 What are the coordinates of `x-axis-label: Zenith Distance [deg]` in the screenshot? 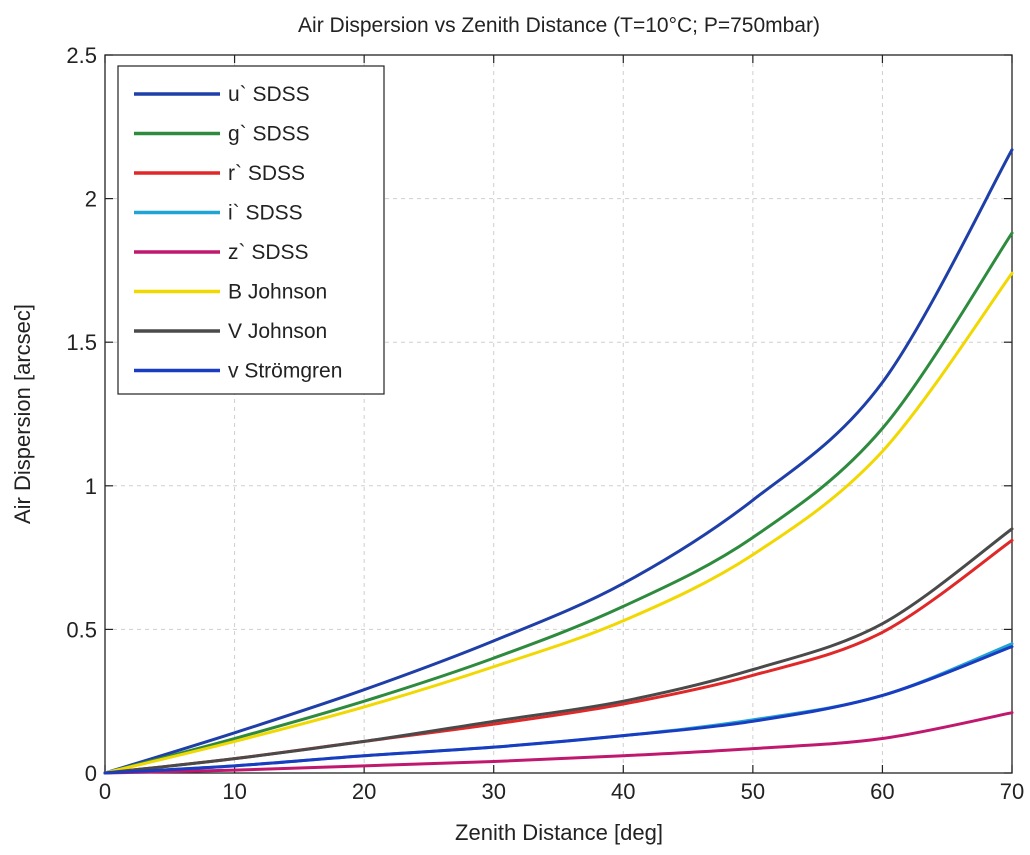 It's located at (559, 832).